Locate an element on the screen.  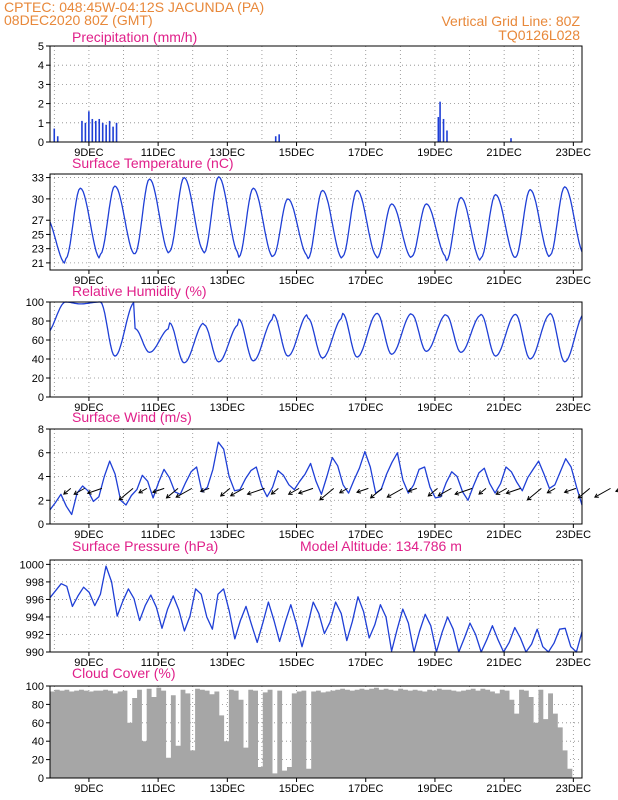
temperature-line is located at coordinates (316, 220).